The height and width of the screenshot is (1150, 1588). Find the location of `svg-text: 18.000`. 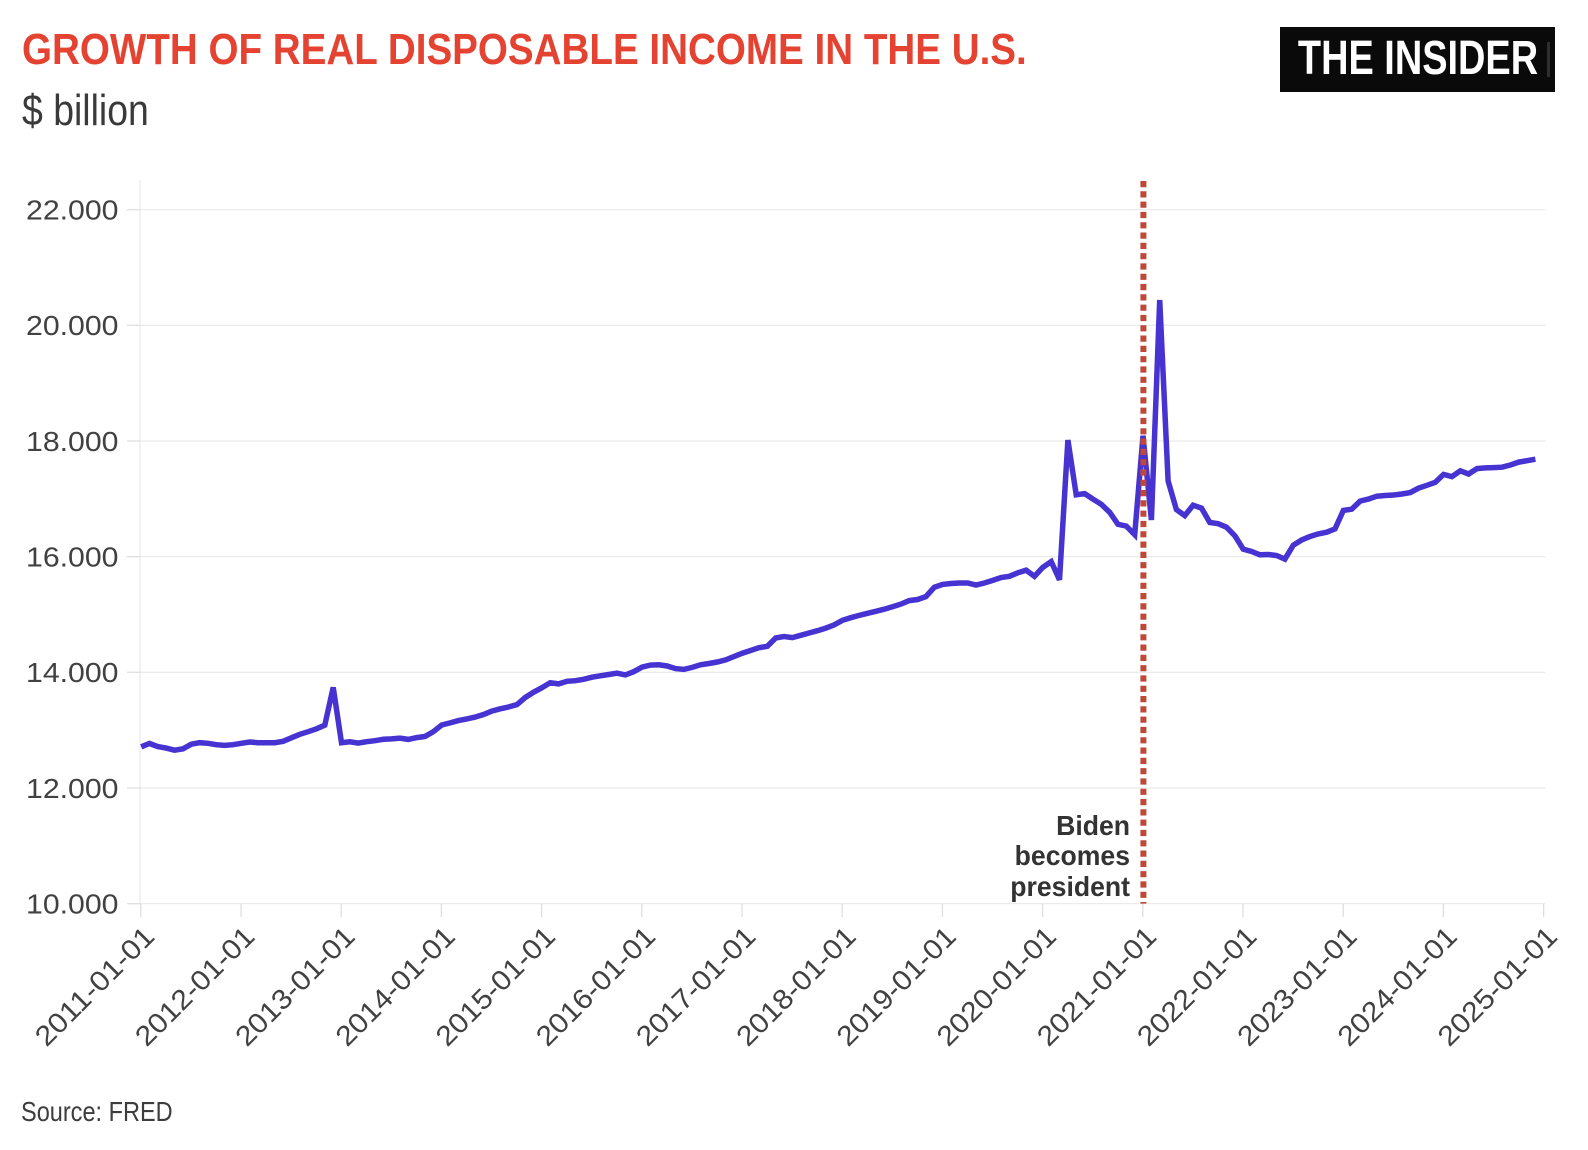

svg-text: 18.000 is located at coordinates (72, 441).